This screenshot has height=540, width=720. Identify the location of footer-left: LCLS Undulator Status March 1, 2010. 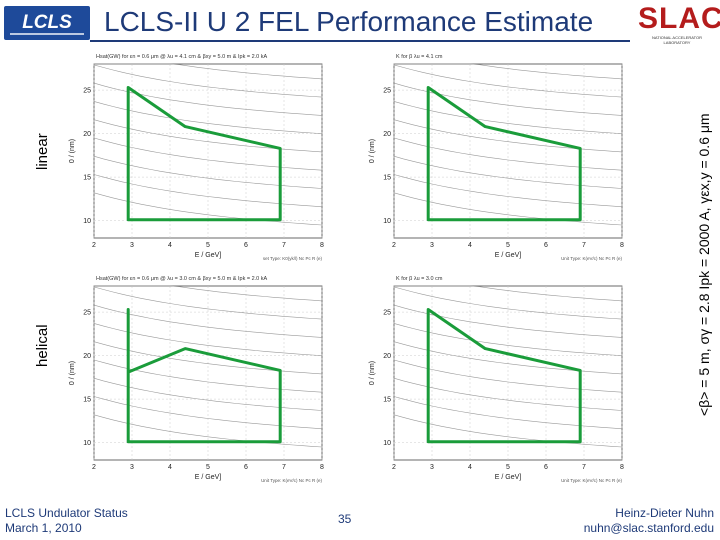
(66, 521).